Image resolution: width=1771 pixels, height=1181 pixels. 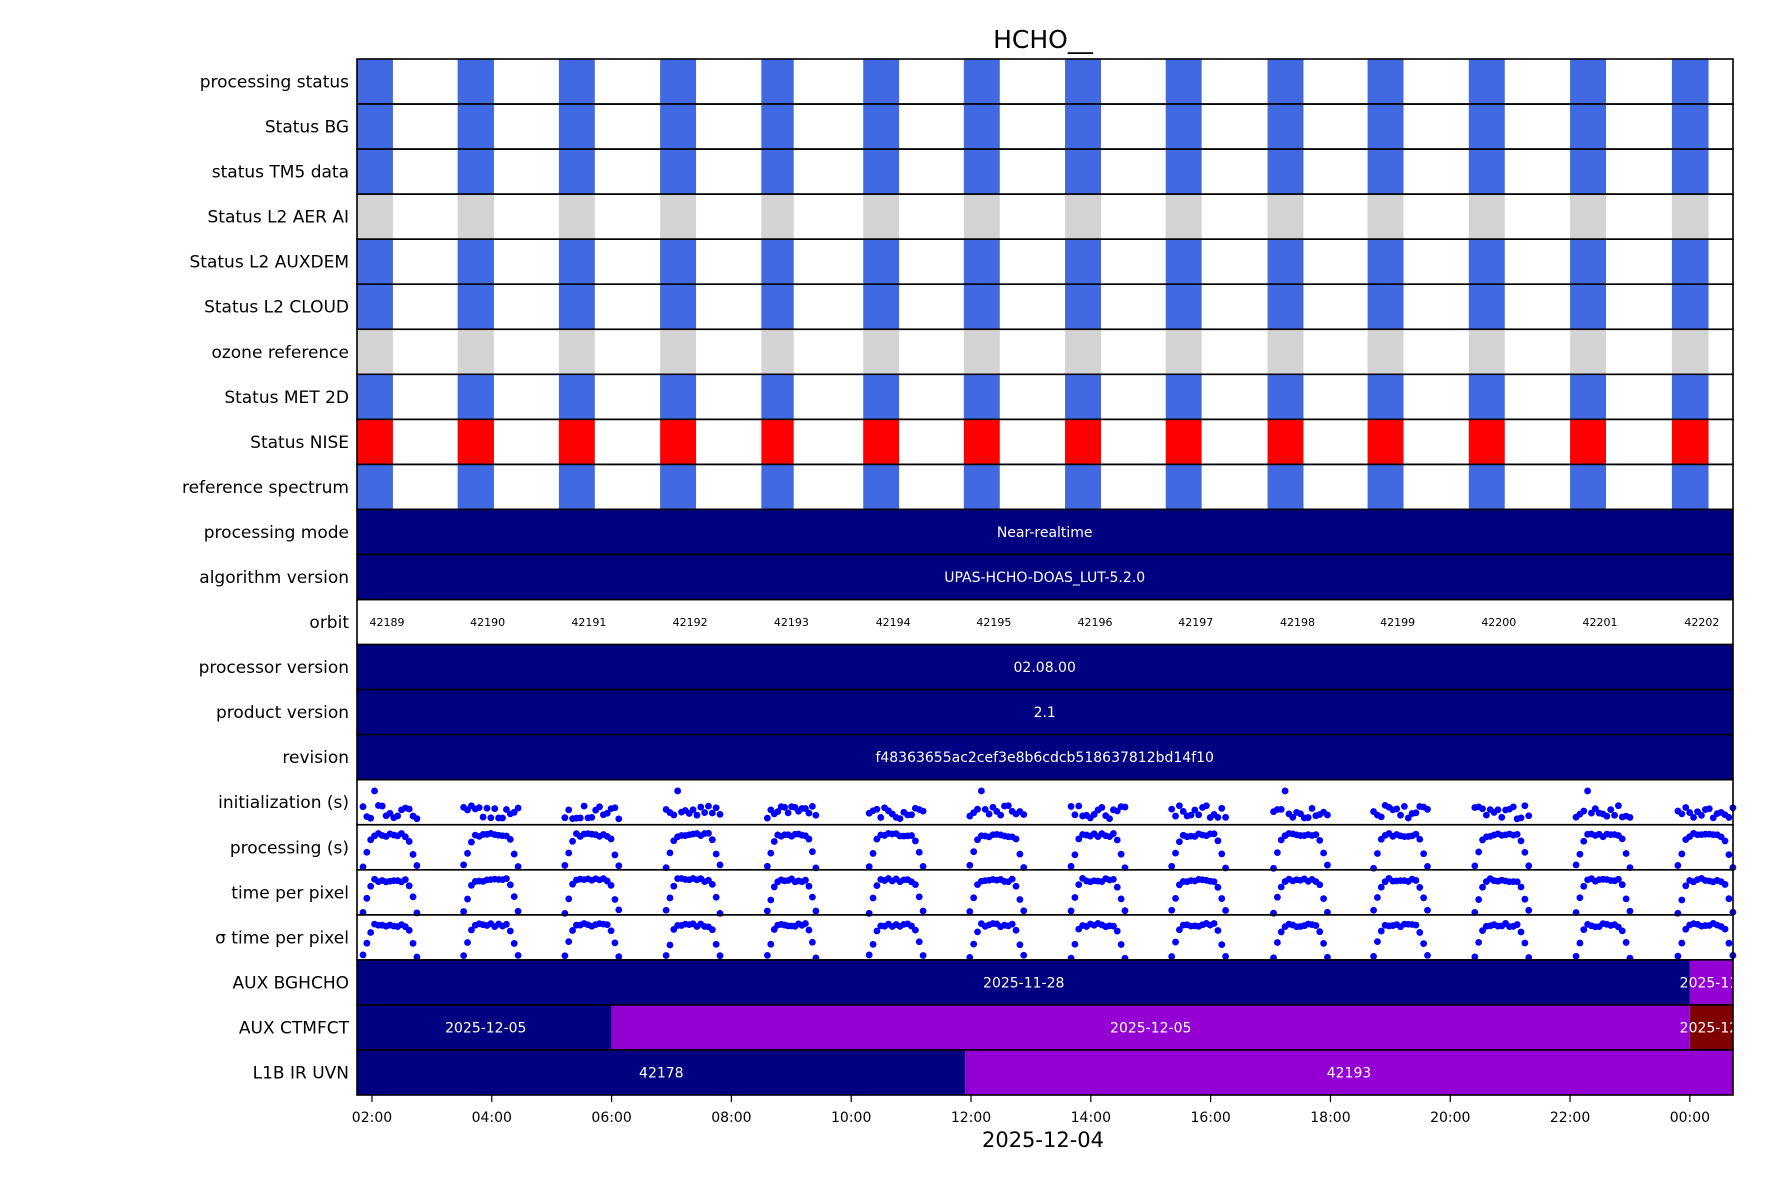 What do you see at coordinates (988, 982) in the screenshot?
I see `chart-row: AUX BGHCHO 2025-11-28 2025-11-` at bounding box center [988, 982].